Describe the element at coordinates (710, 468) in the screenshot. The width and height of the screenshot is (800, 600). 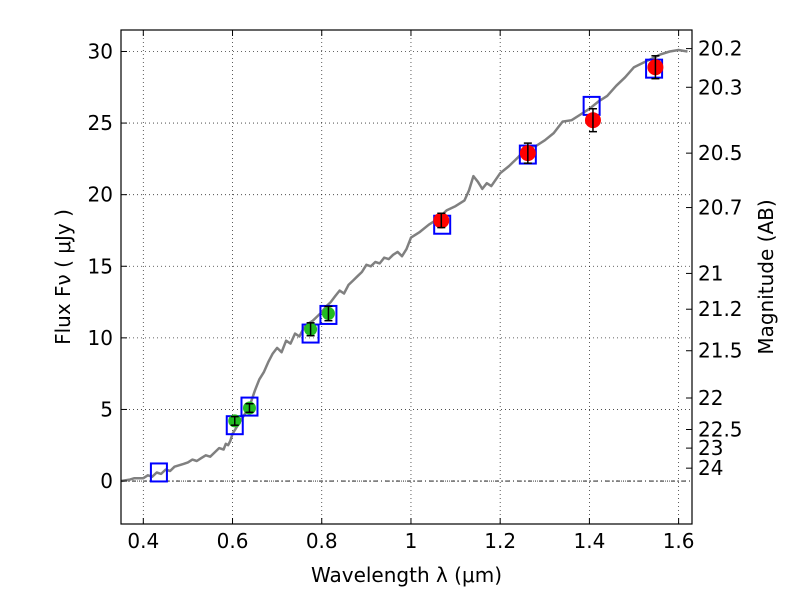
I see `y2-tick-label: 24` at that location.